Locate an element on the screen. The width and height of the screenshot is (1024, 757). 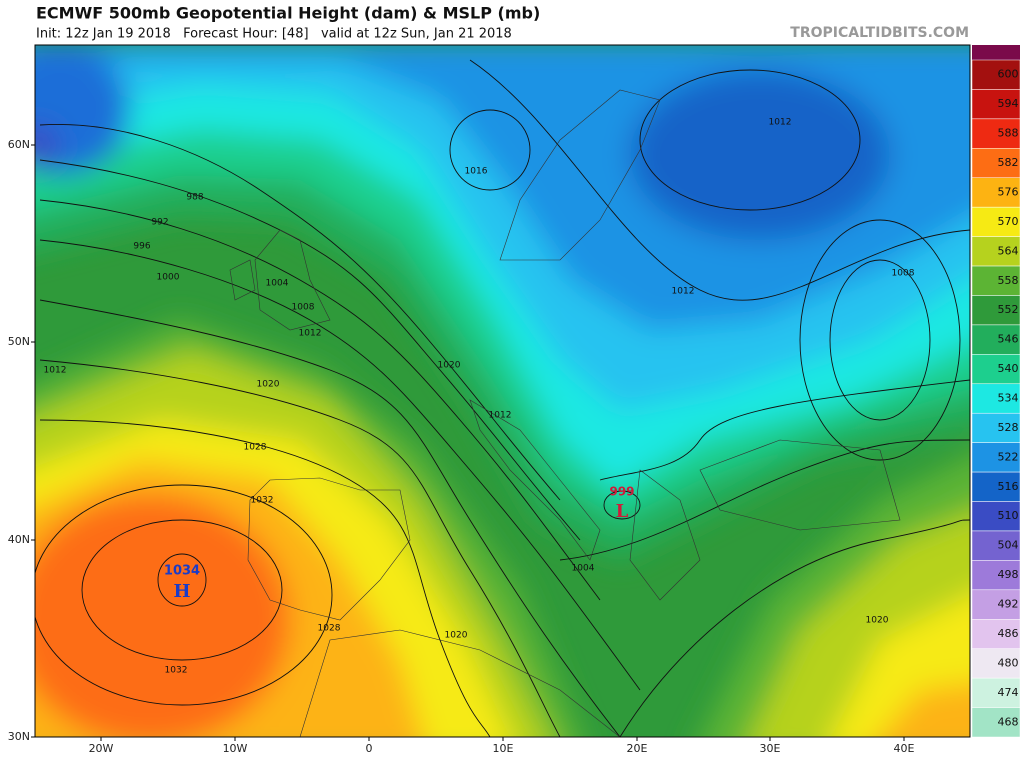
high-pressure: 1034 is located at coordinates (182, 571).